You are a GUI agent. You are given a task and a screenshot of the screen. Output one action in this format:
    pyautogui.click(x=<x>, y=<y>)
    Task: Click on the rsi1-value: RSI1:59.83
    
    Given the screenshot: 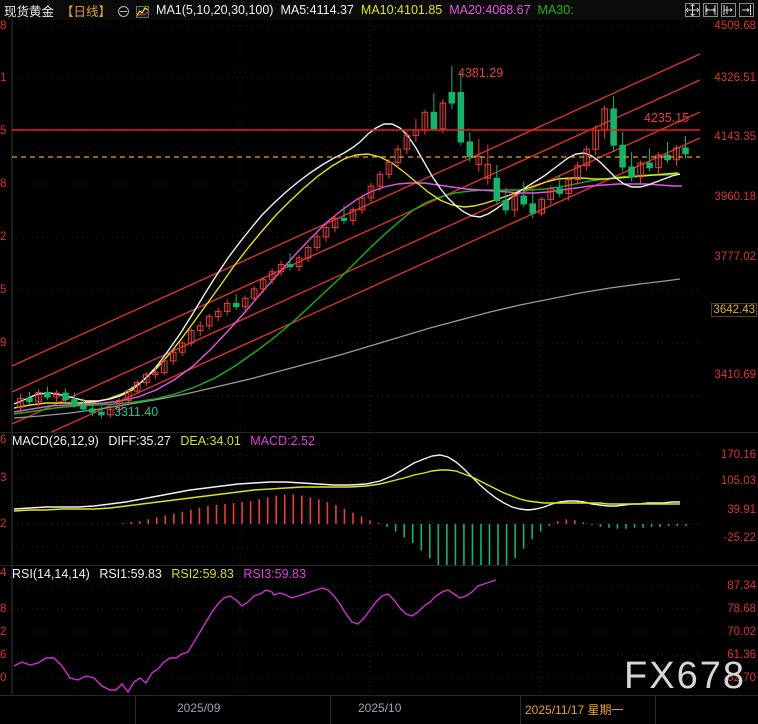 What is the action you would take?
    pyautogui.click(x=130, y=574)
    